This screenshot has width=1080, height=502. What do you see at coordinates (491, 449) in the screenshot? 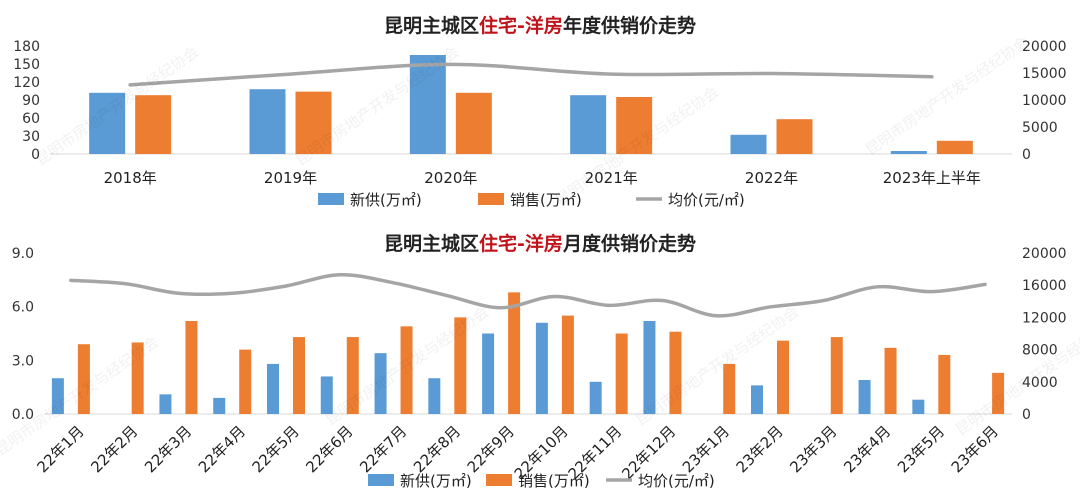
I see `x-category-label: 22年9月` at bounding box center [491, 449].